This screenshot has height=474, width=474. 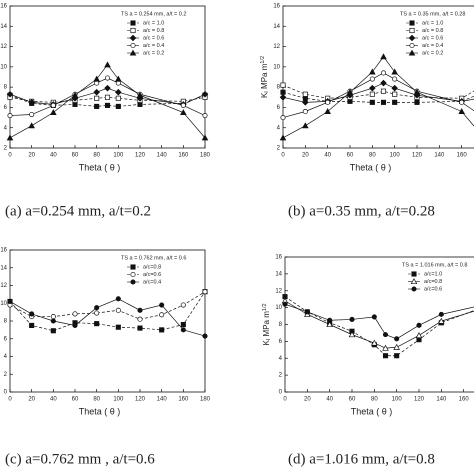 I want to click on legend-label: a/c = 0.8, so click(x=432, y=31).